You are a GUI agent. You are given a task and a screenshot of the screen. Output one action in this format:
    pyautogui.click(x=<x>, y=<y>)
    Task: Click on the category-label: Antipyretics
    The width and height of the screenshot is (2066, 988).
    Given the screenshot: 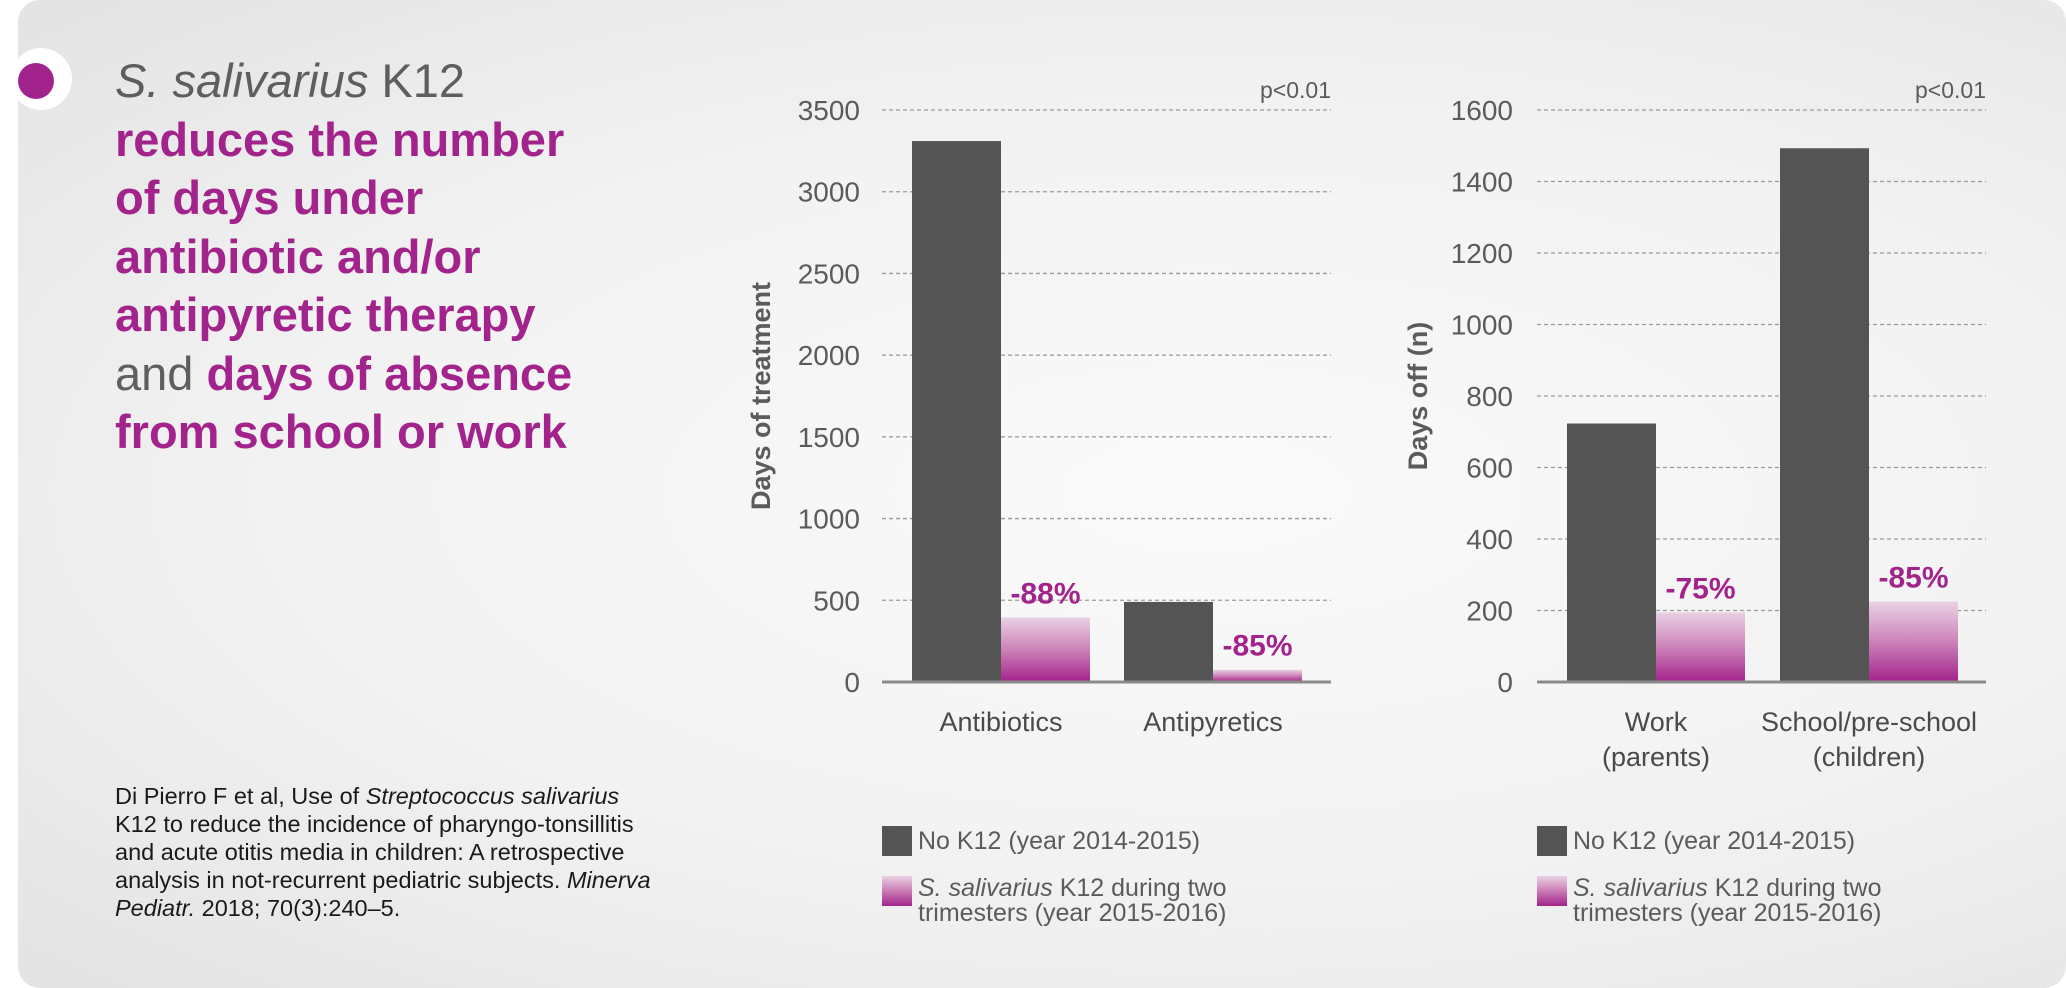 What is the action you would take?
    pyautogui.click(x=1213, y=722)
    